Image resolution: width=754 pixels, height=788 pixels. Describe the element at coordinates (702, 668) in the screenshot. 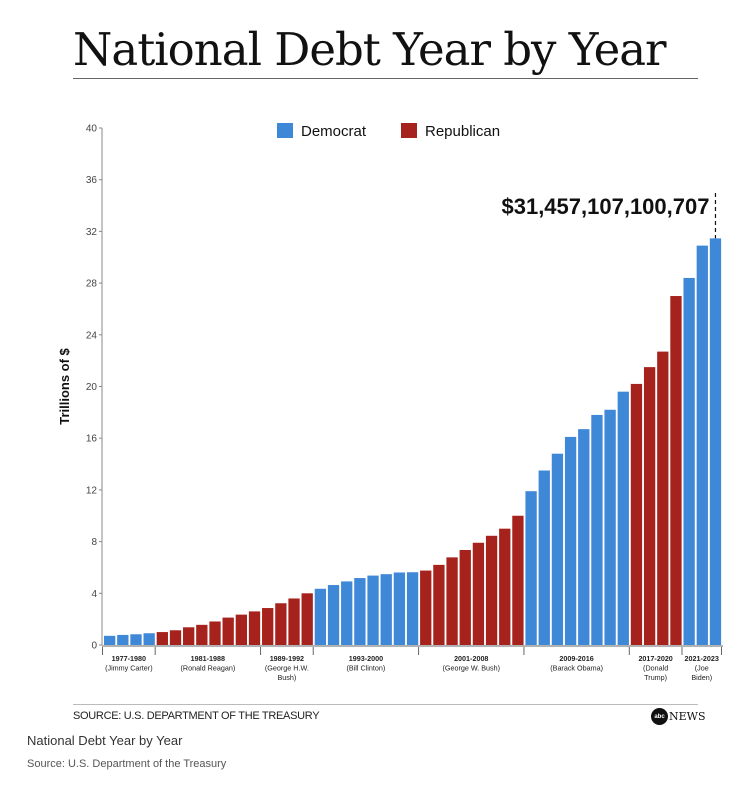

I see `x-group-label: (Joe` at that location.